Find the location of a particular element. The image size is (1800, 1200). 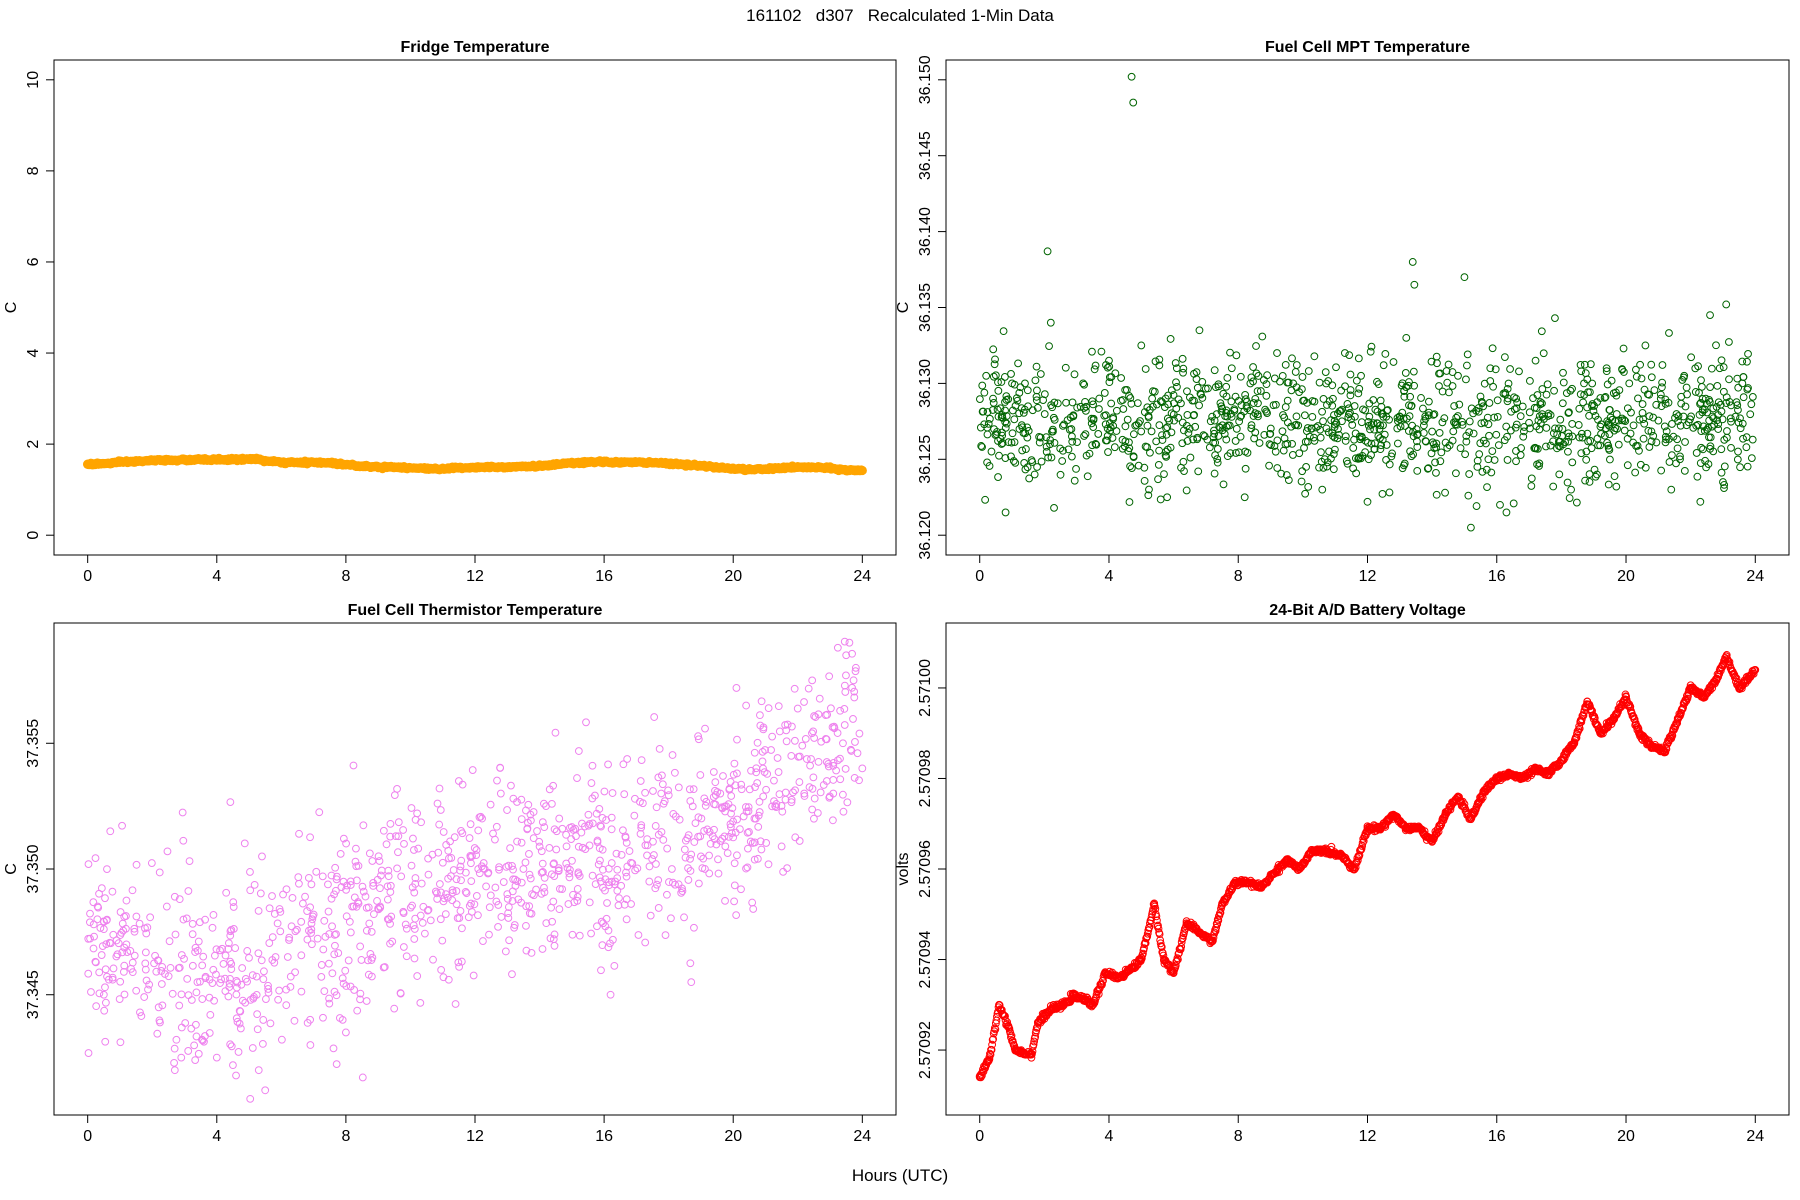

x-tick-label-12: 12 is located at coordinates (475, 1136).